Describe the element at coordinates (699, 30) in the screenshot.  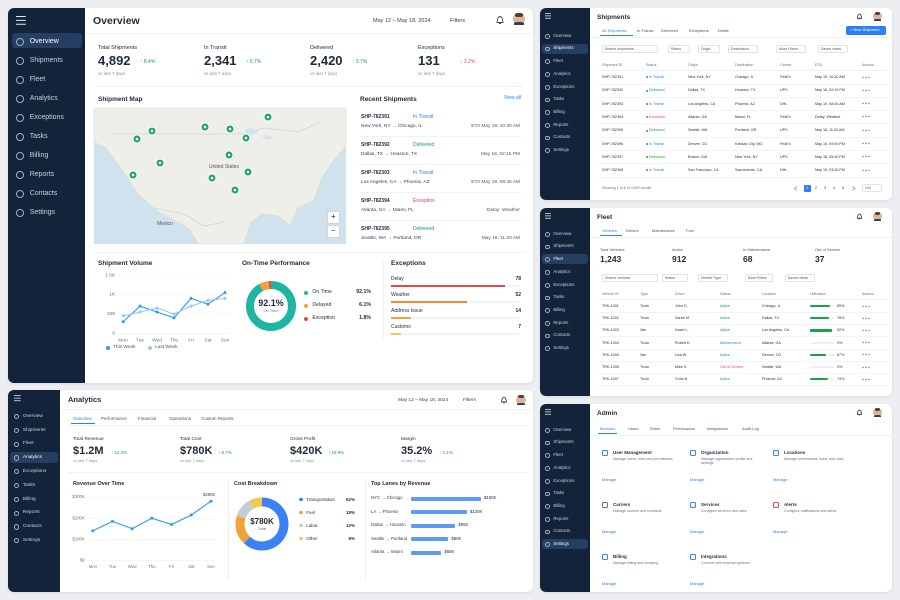
I see `tab: Exceptions` at that location.